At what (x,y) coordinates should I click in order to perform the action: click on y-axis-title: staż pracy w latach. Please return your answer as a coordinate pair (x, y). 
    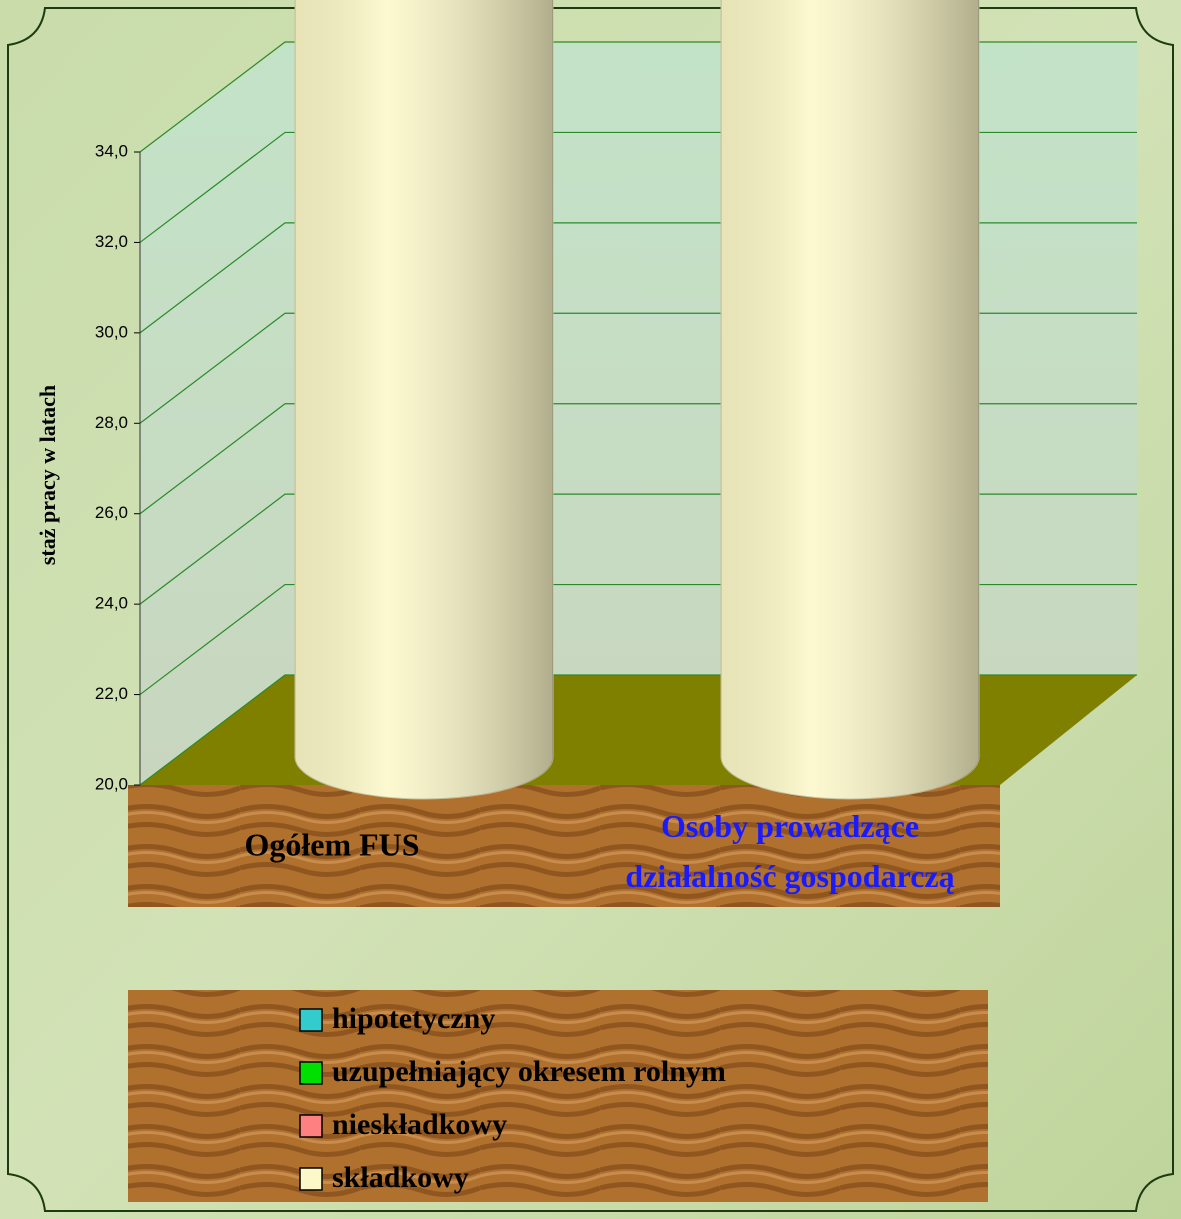
    Looking at the image, I should click on (47, 475).